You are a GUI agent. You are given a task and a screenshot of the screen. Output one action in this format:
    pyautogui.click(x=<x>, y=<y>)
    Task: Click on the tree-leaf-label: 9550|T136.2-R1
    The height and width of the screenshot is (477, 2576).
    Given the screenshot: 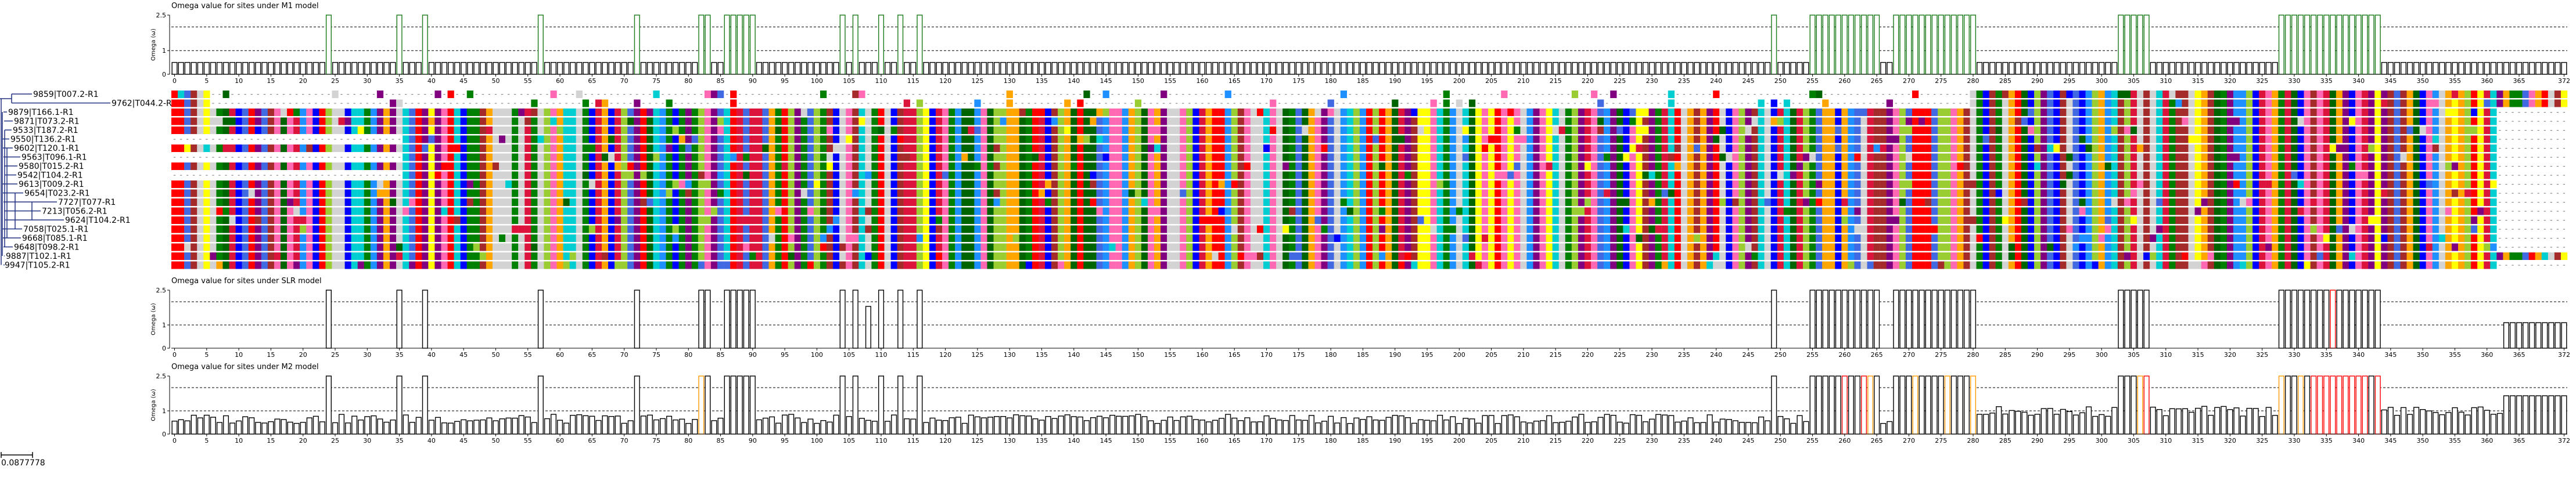 What is the action you would take?
    pyautogui.click(x=43, y=140)
    